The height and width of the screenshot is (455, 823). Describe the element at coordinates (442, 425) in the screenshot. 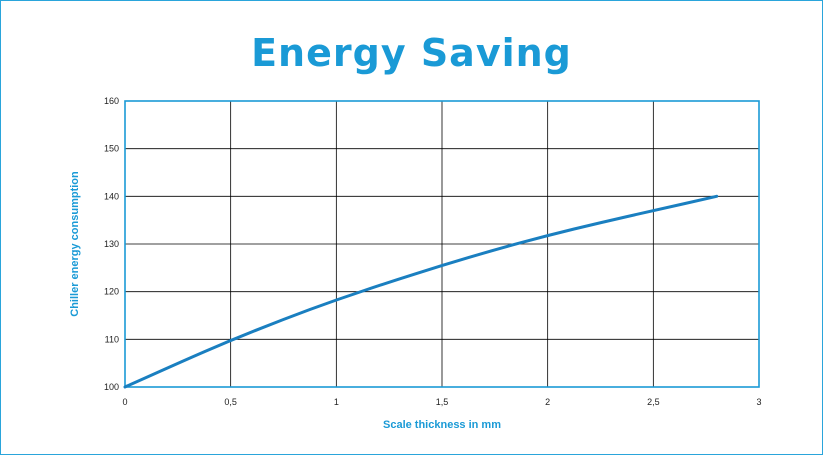

I see `x-axis-label: Scale thickness in mm` at that location.